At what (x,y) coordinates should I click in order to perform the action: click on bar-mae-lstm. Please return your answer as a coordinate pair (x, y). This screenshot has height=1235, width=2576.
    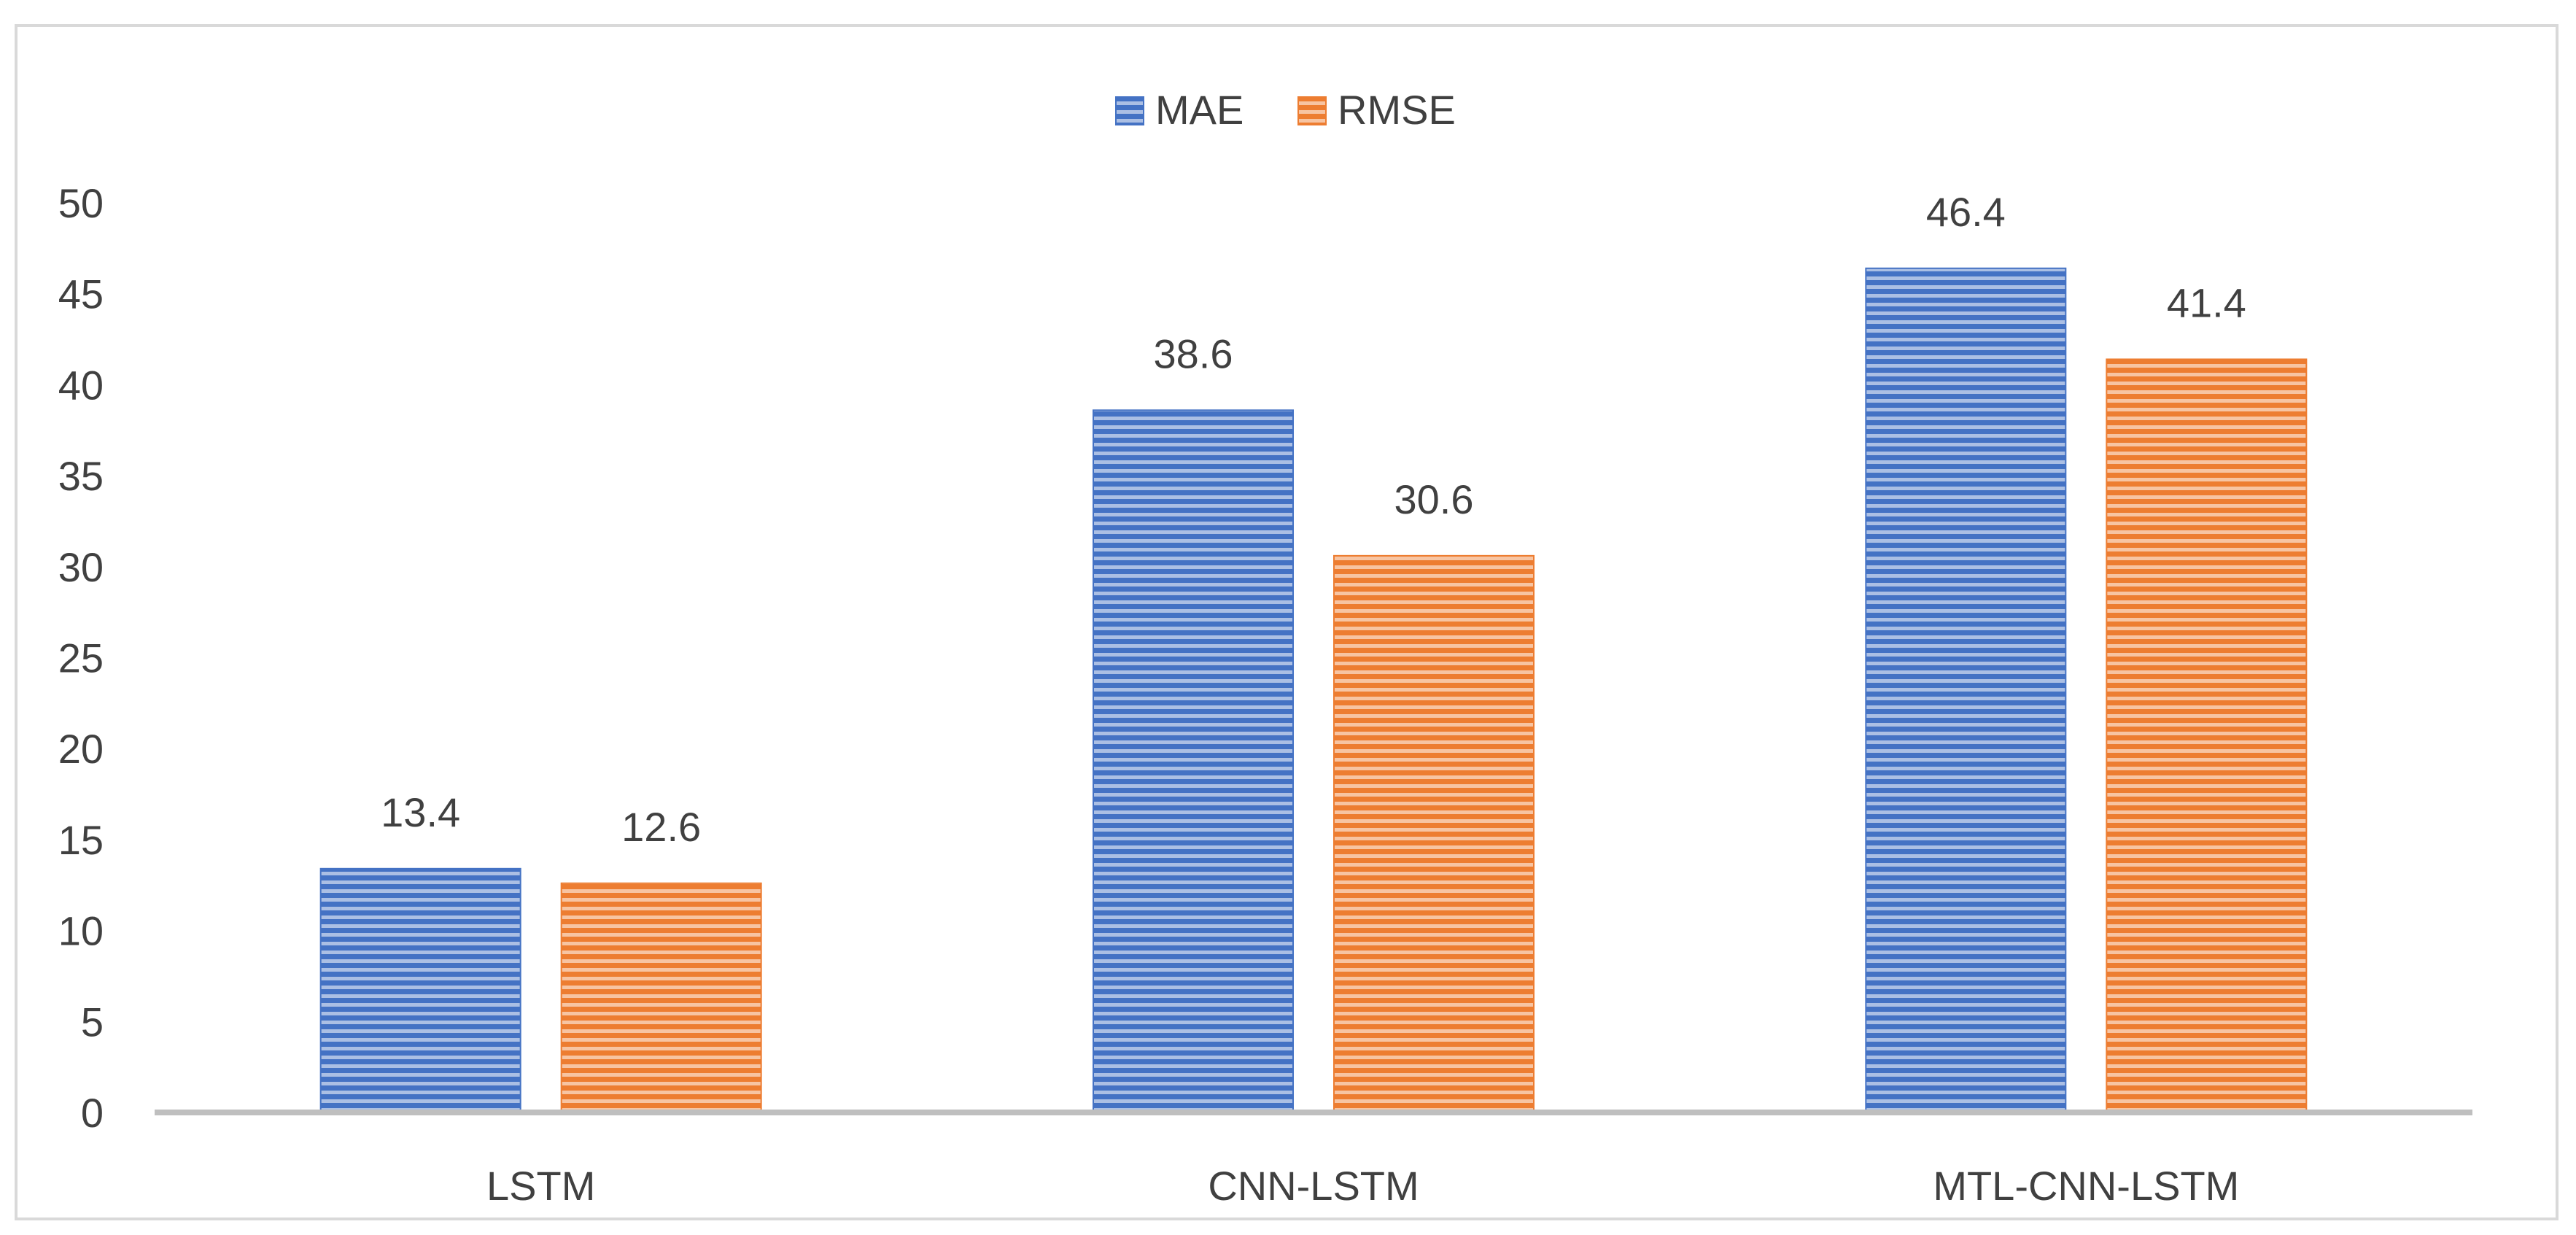
    Looking at the image, I should click on (420, 990).